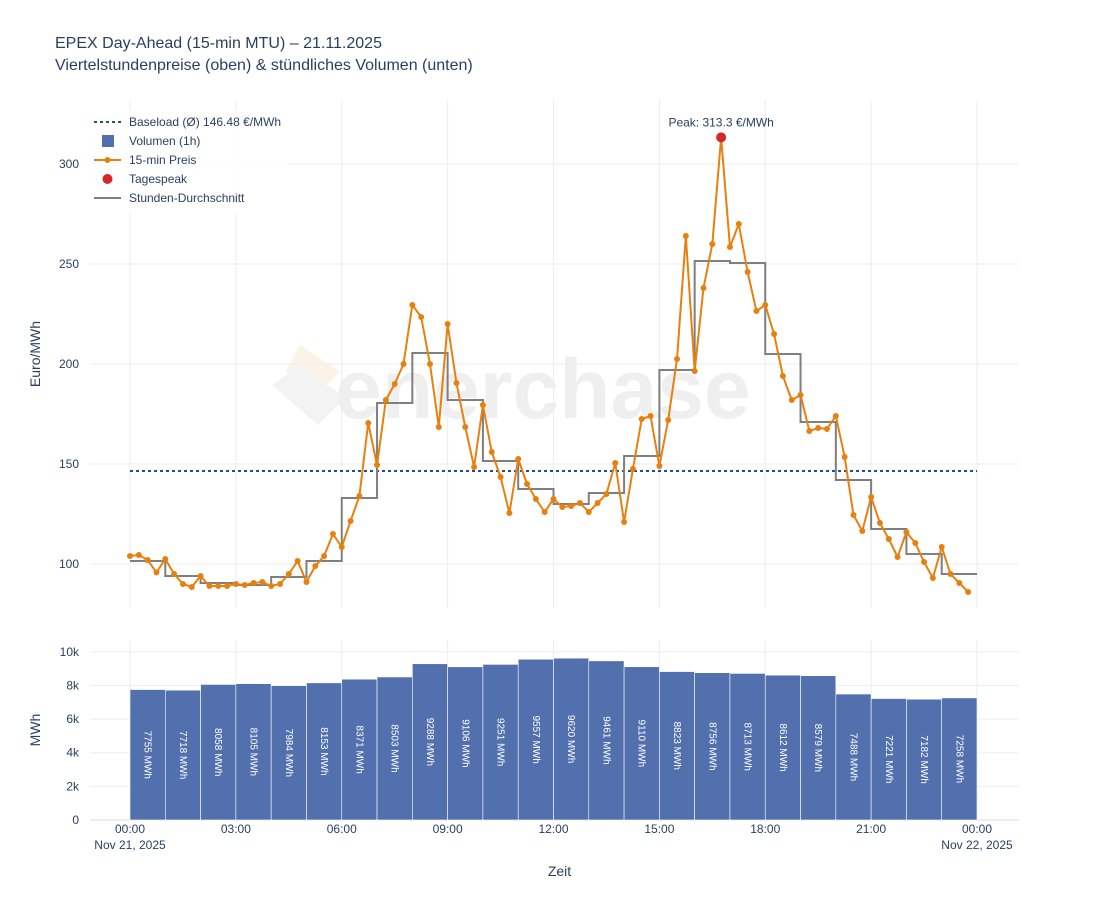 This screenshot has width=1099, height=900. Describe the element at coordinates (543, 389) in the screenshot. I see `watermark-text: enerchase` at that location.